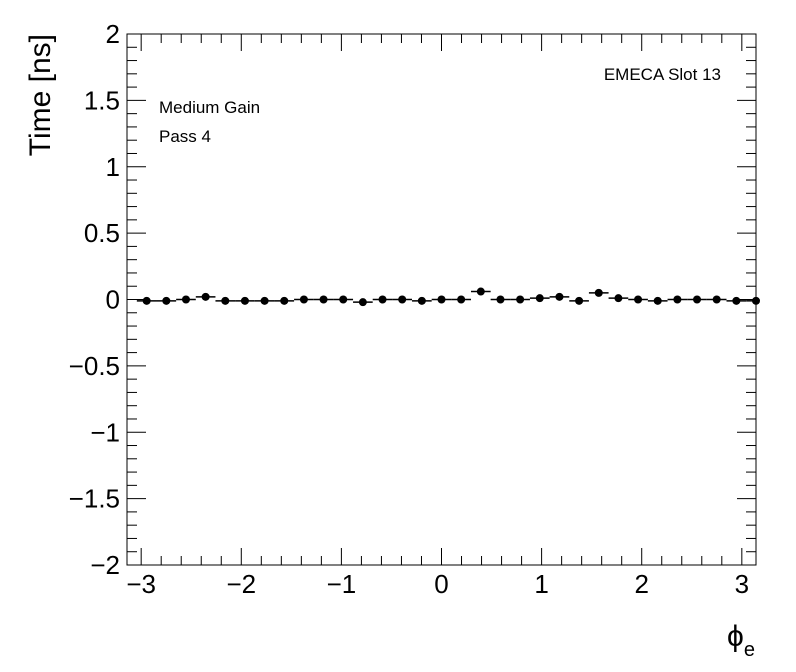  What do you see at coordinates (105, 565) in the screenshot?
I see `y-tick-label: −2` at bounding box center [105, 565].